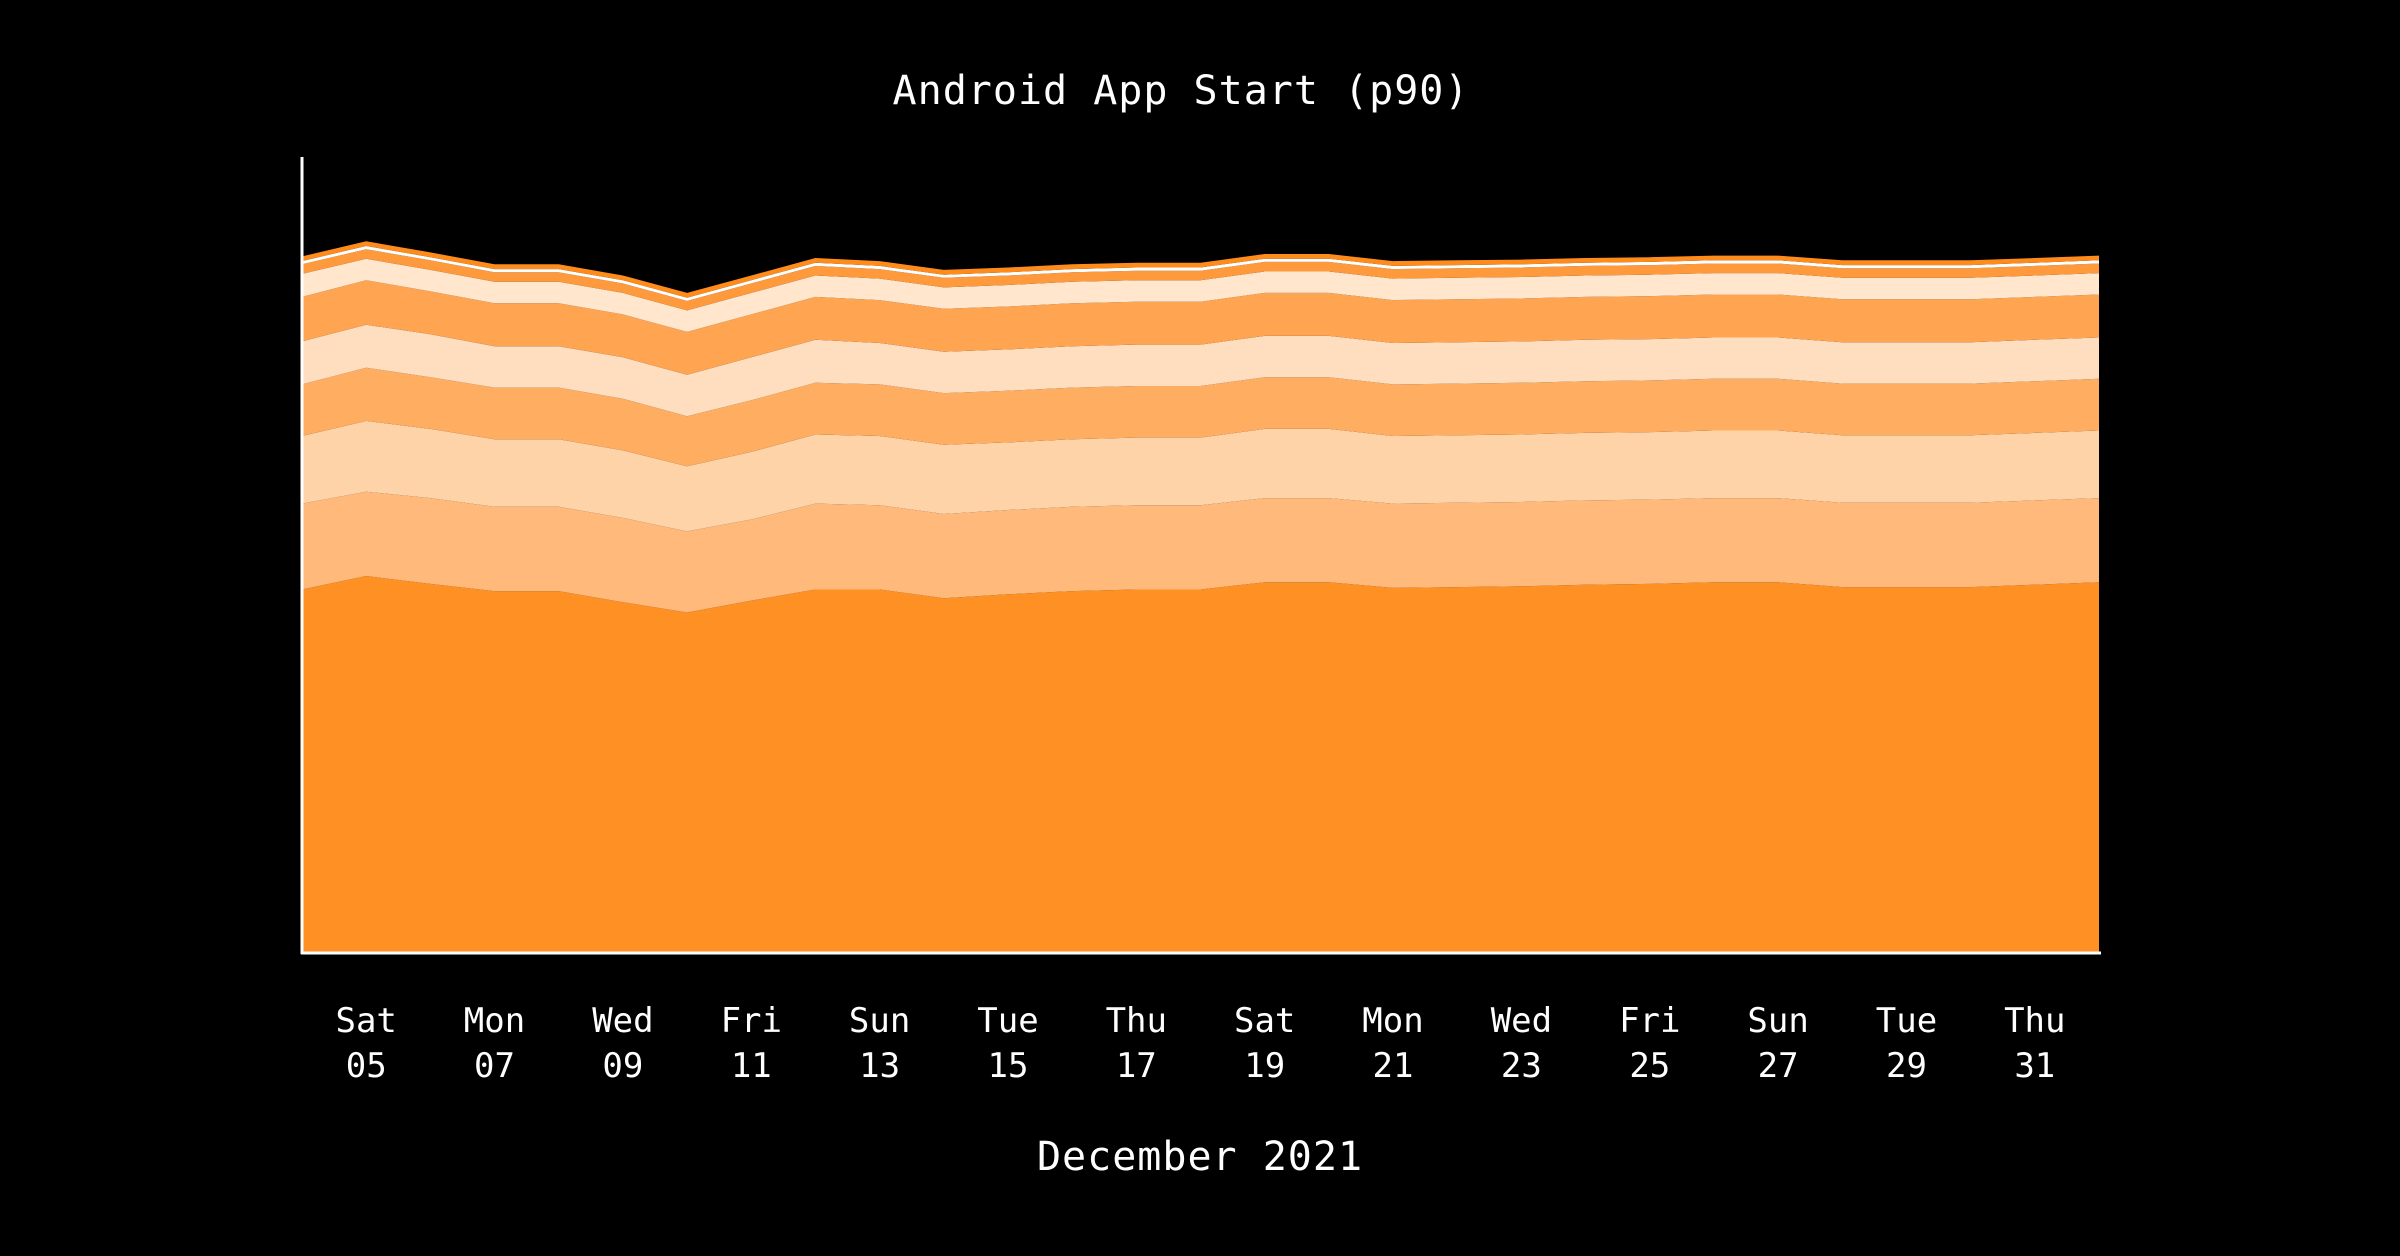 This screenshot has width=2400, height=1256. I want to click on x-tick-label: Fri 11, so click(751, 1043).